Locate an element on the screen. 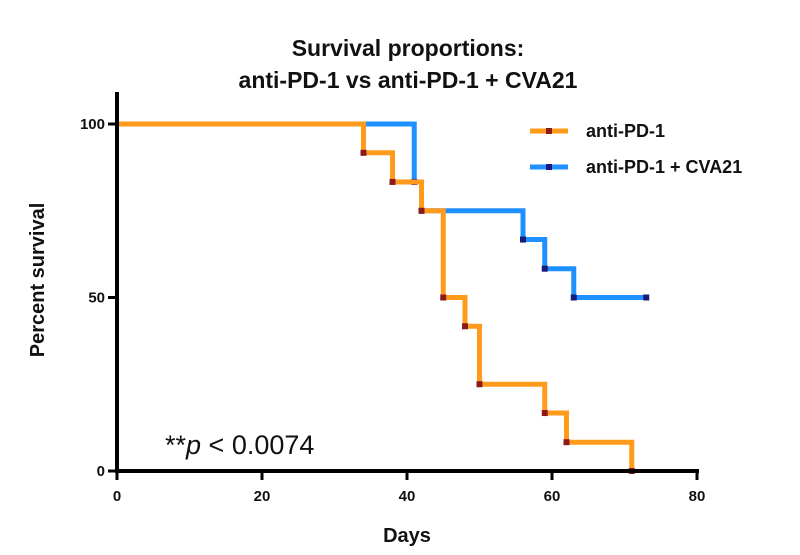 This screenshot has width=800, height=555. x-axis-label: Days is located at coordinates (407, 536).